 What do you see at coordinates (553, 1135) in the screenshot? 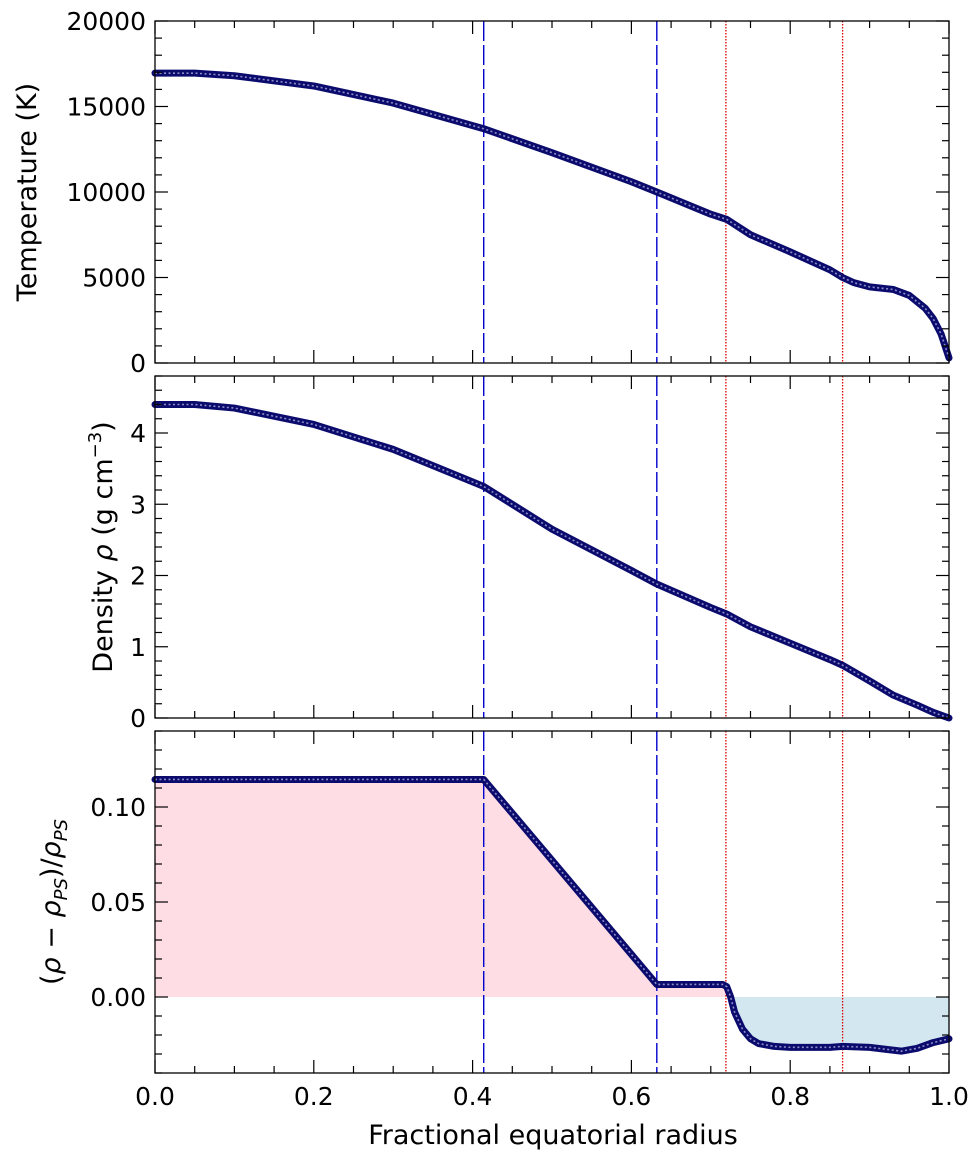
I see `x-axis-label: Fractional equatorial radius` at bounding box center [553, 1135].